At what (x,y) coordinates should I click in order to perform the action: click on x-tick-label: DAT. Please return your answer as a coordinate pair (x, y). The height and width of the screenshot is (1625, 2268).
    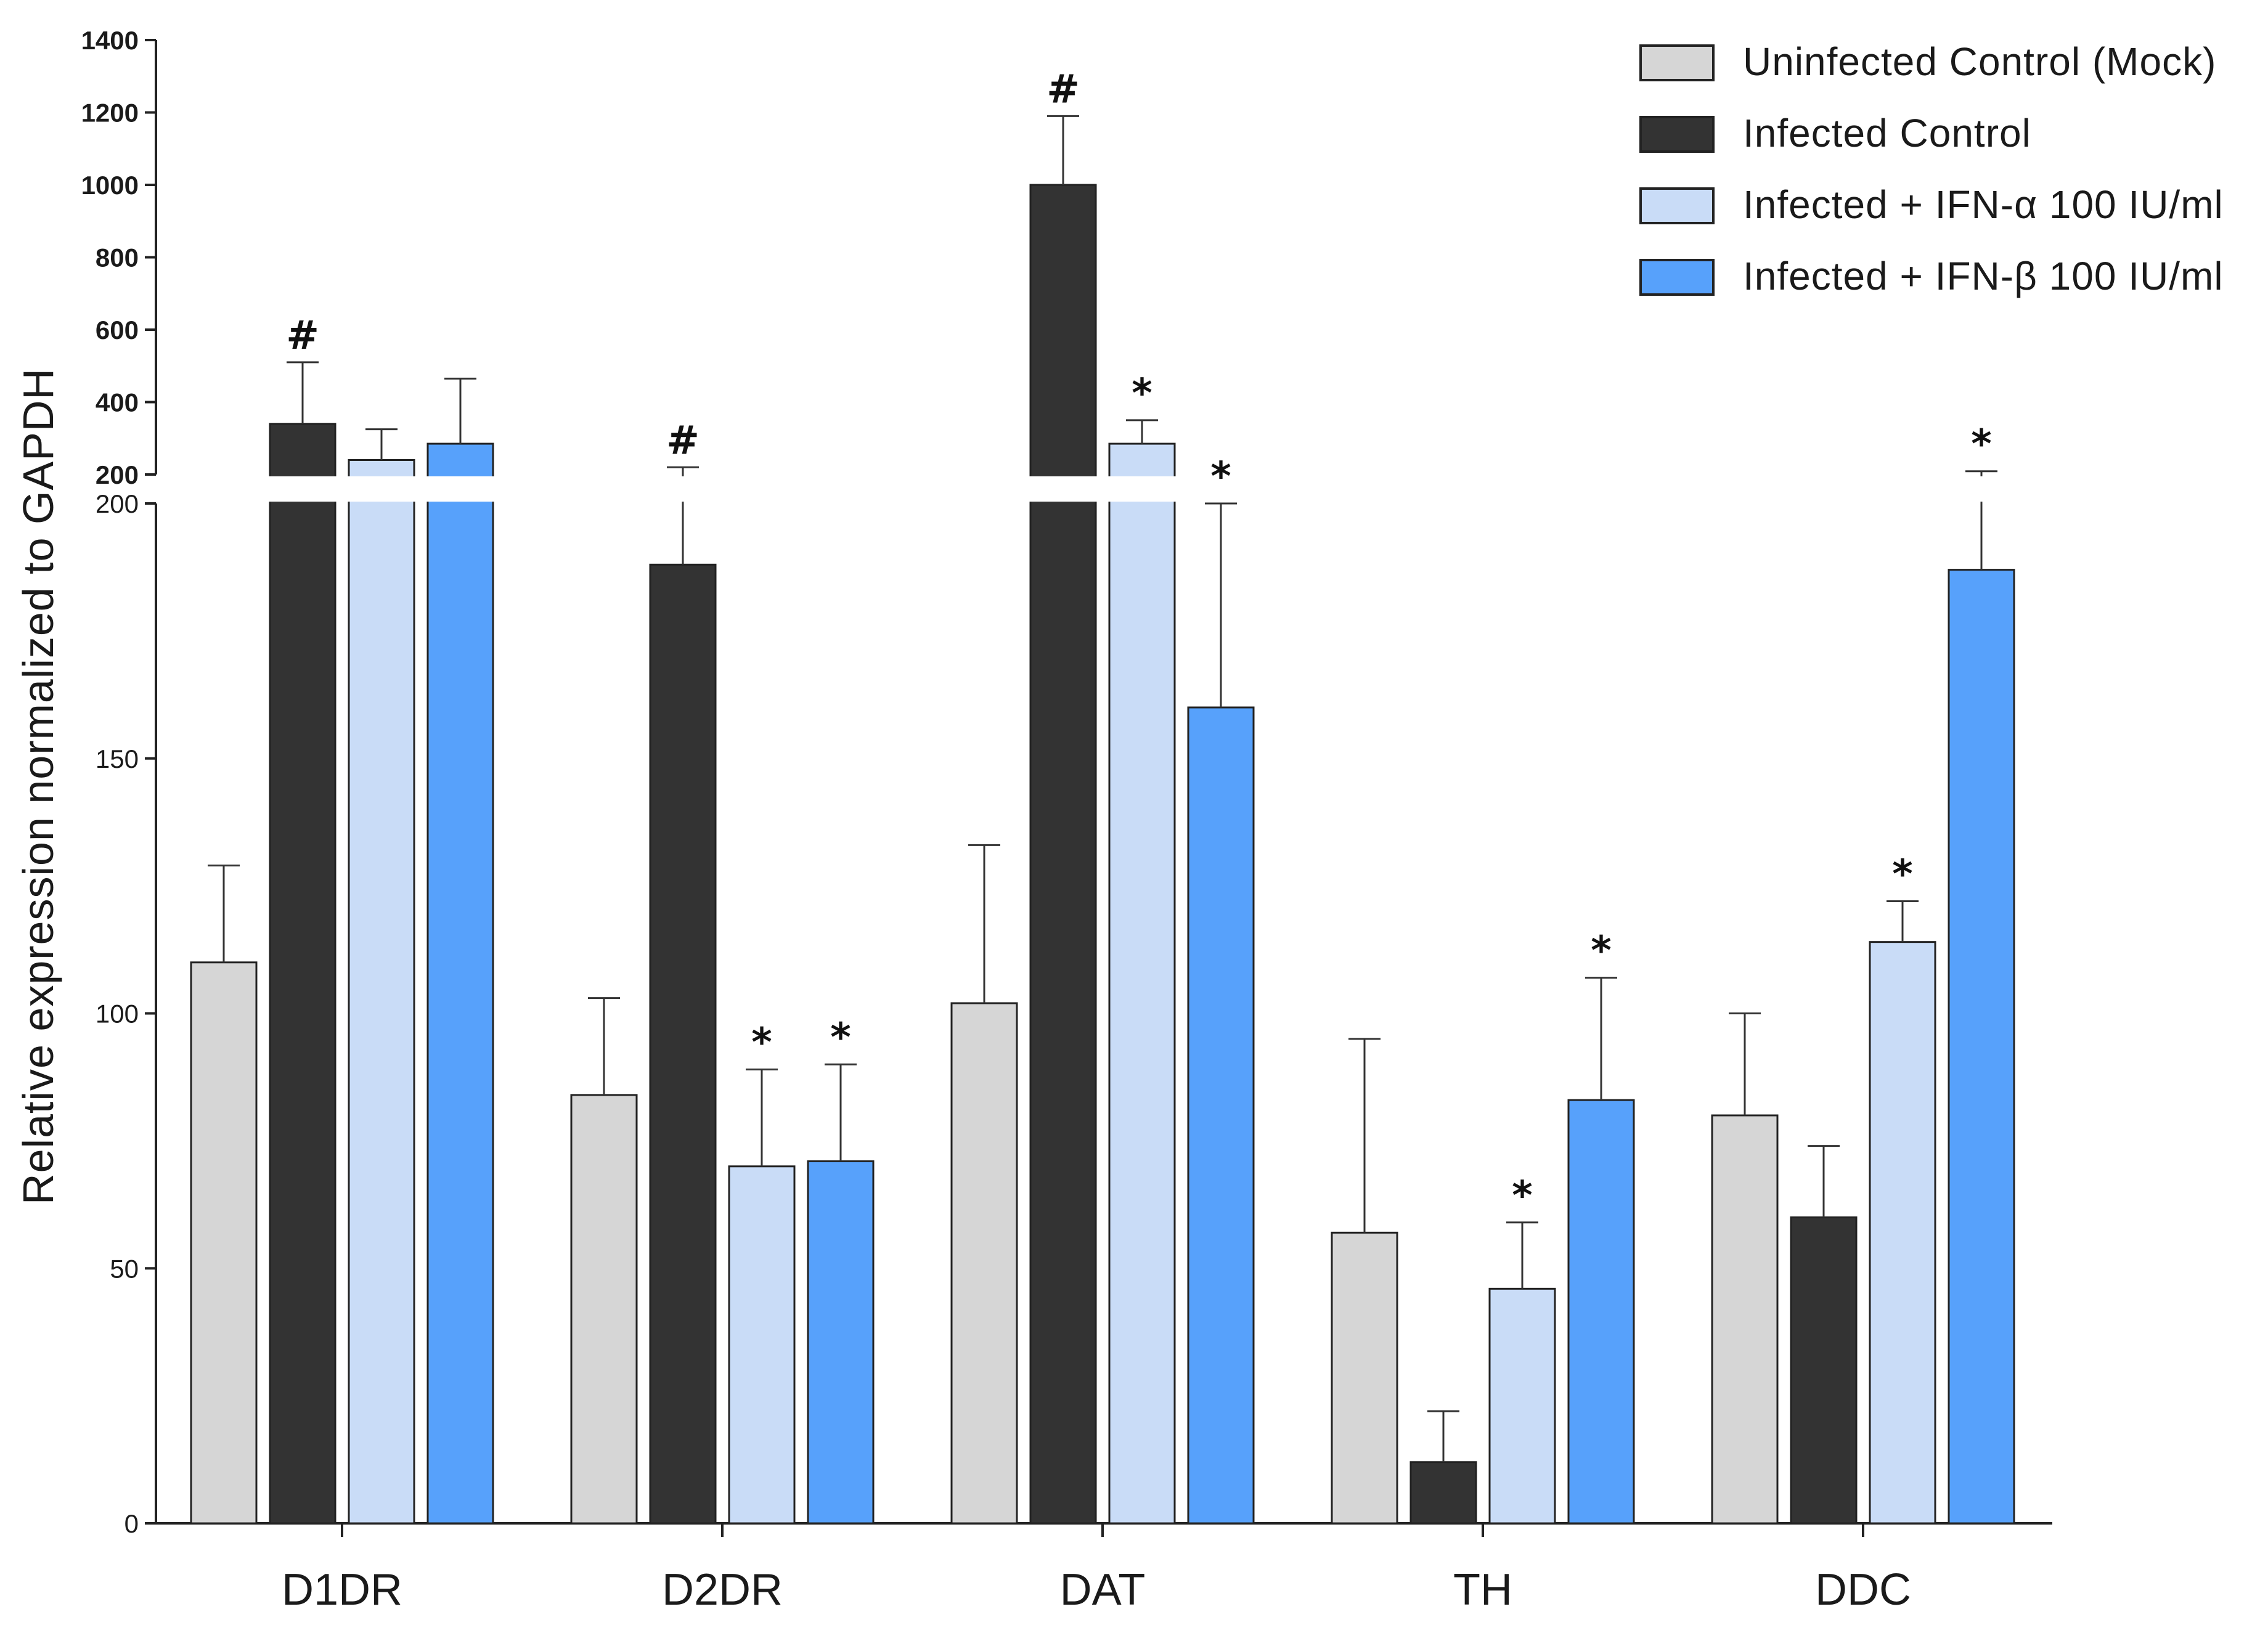
    Looking at the image, I should click on (1103, 1590).